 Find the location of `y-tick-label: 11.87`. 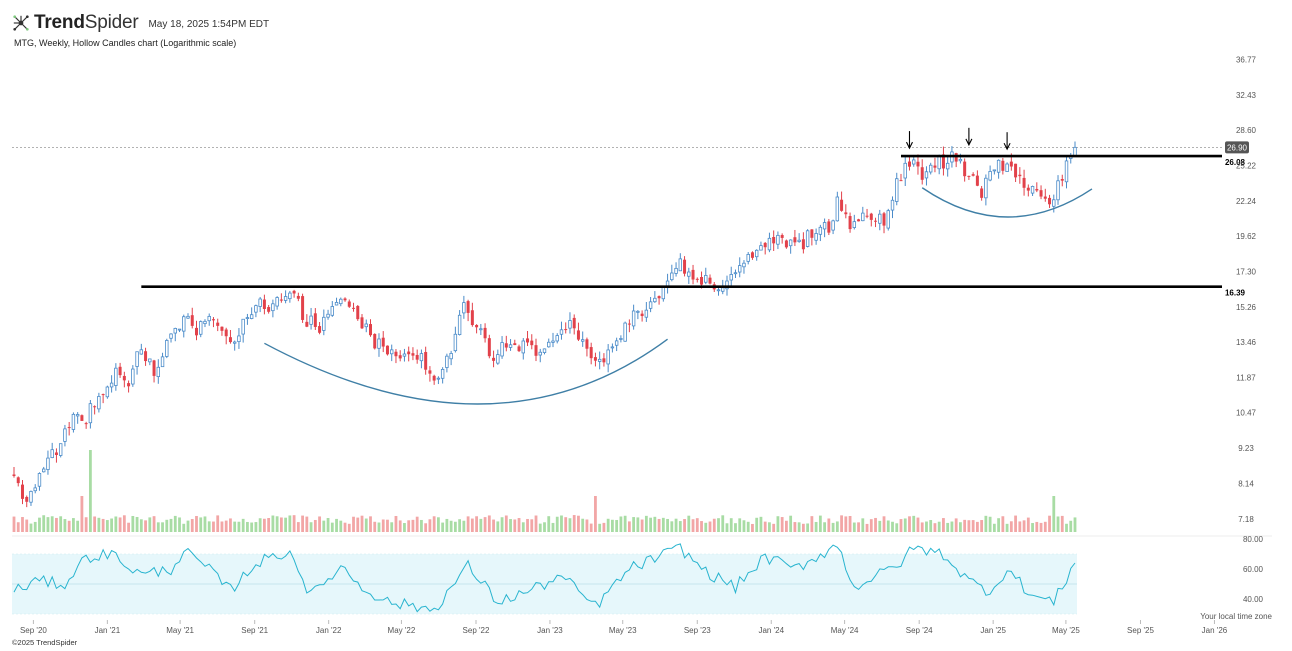

y-tick-label: 11.87 is located at coordinates (1246, 377).